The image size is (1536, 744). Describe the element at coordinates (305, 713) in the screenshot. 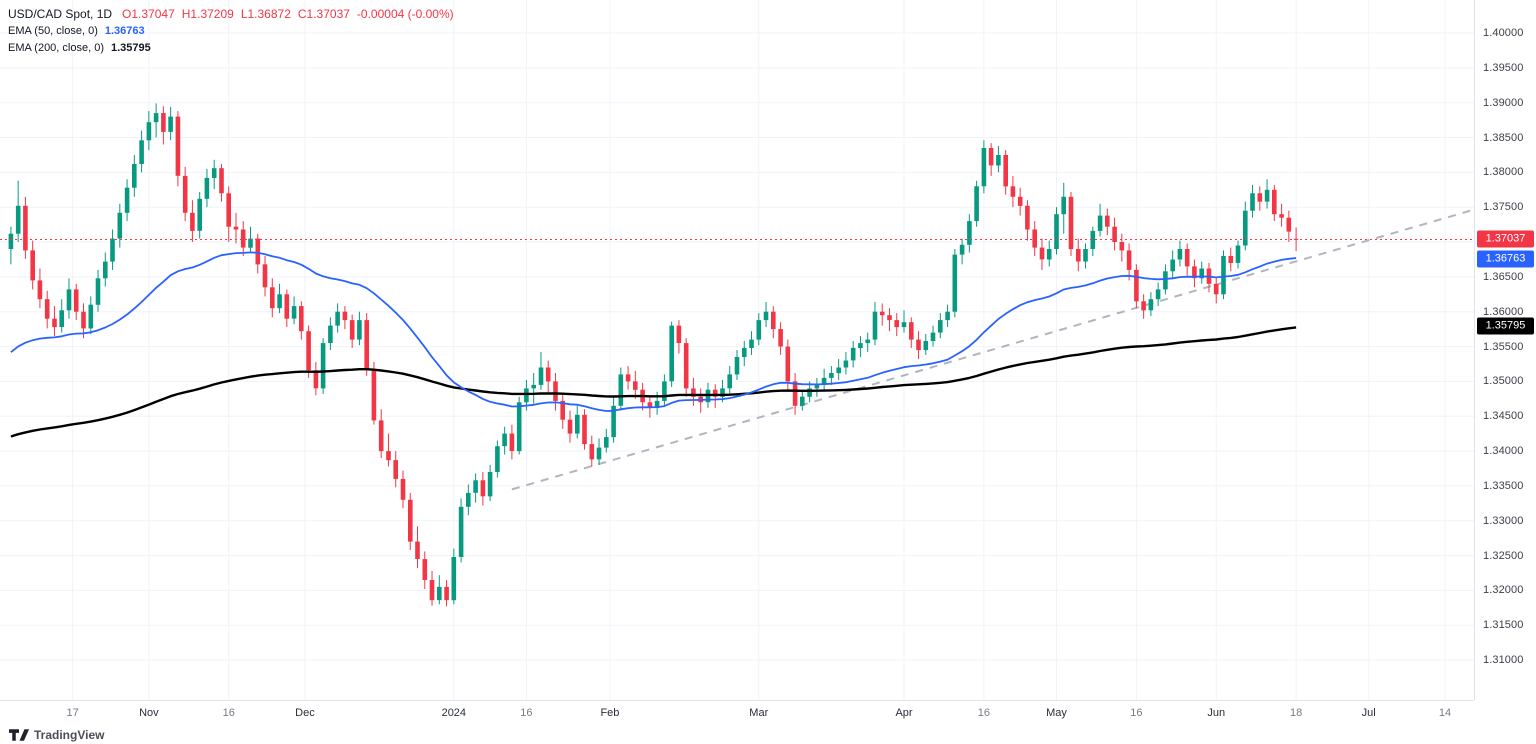

I see `time-tick-label: Dec` at that location.